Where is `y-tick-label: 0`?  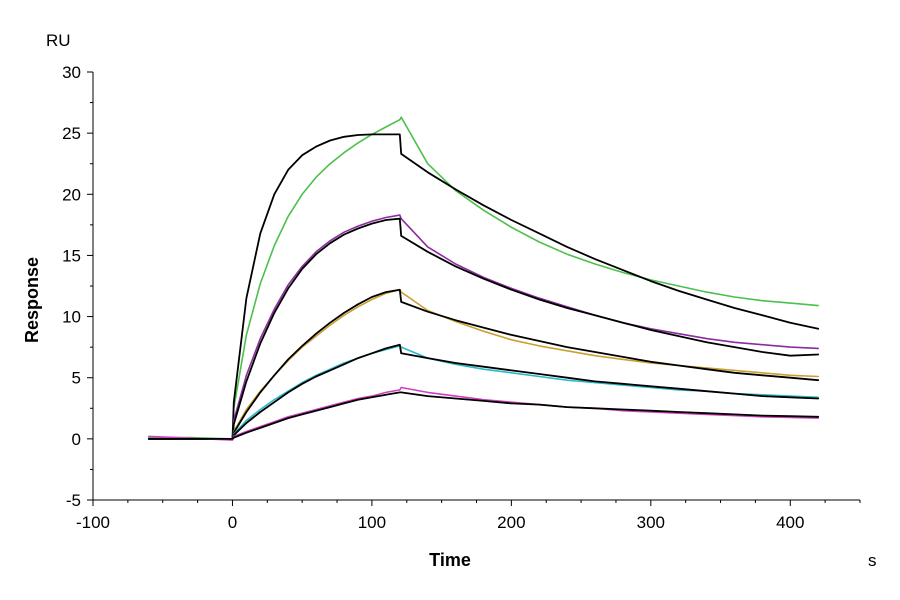 y-tick-label: 0 is located at coordinates (76, 439).